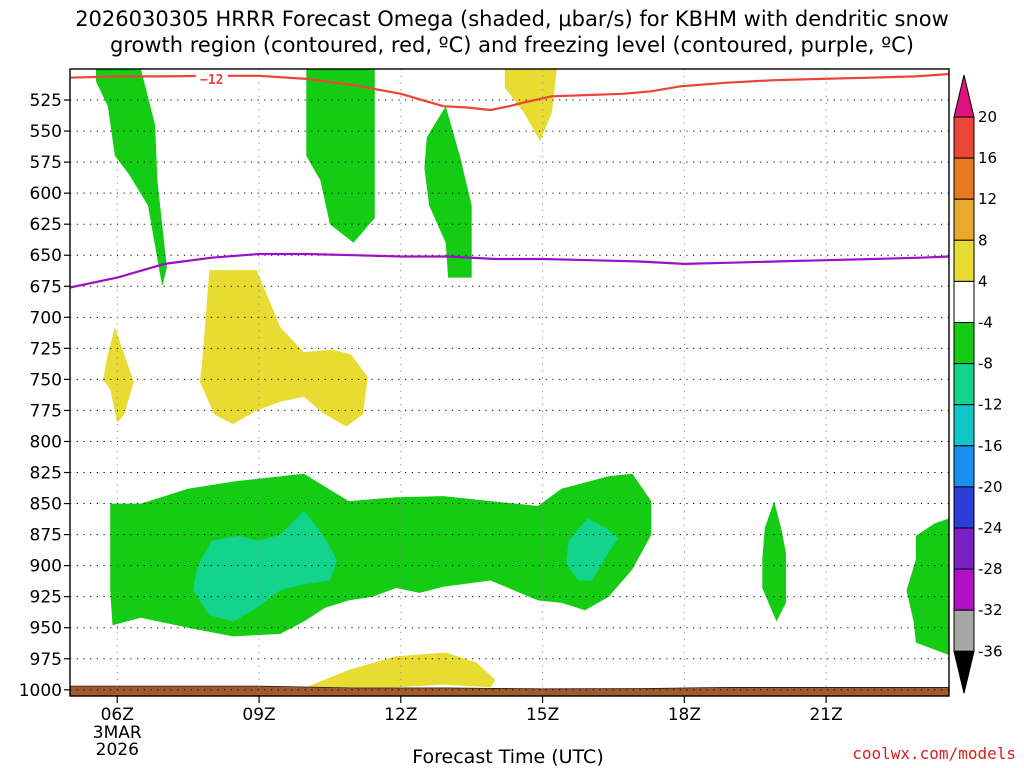 The width and height of the screenshot is (1024, 768). Describe the element at coordinates (509, 270) in the screenshot. I see `contour-freezing-level` at that location.